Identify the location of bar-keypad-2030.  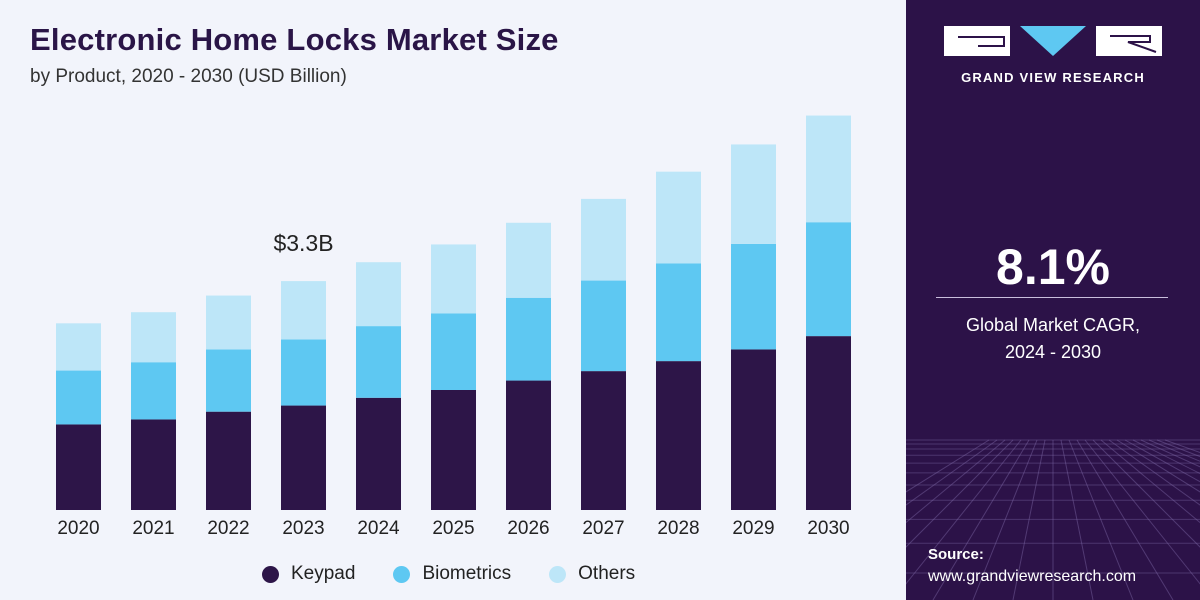
(828, 423).